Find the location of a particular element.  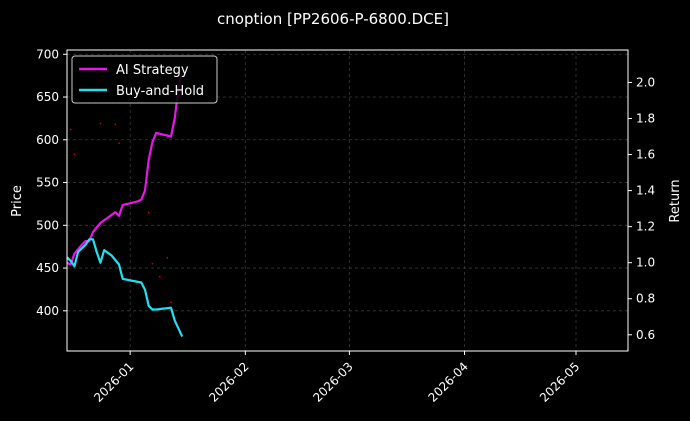

legend-label-buy-and-hold: Buy-and-Hold is located at coordinates (160, 91).